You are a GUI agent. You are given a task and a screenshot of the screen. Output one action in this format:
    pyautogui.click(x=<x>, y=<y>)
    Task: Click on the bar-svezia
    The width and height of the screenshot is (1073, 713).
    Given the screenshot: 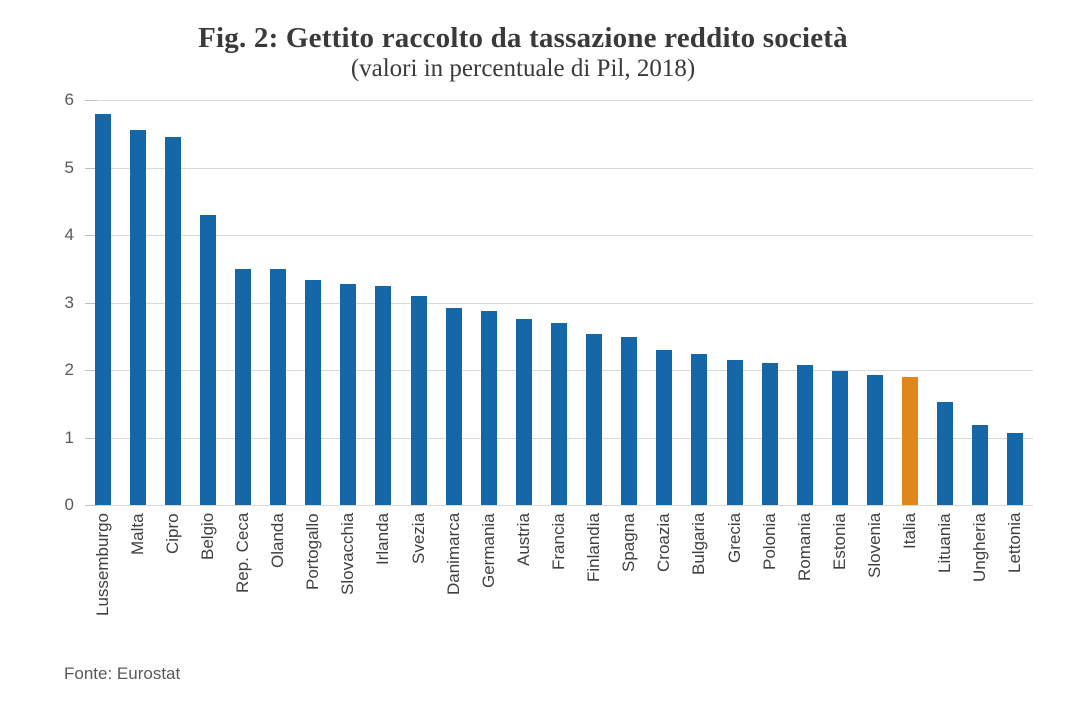 What is the action you would take?
    pyautogui.click(x=418, y=400)
    